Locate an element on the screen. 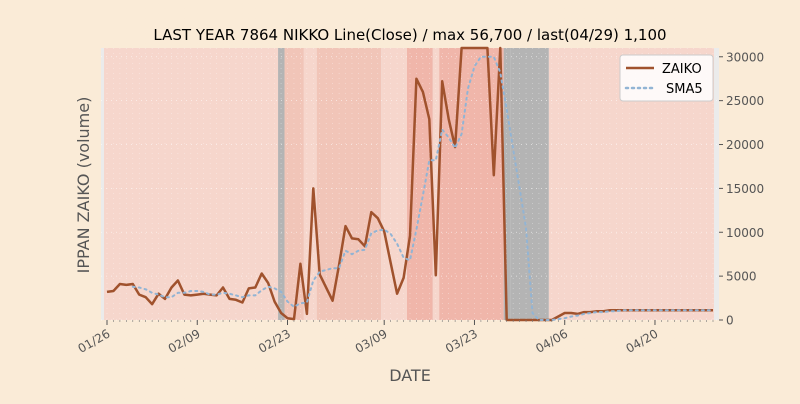  y-axis-label: IPPAN ZAIKO (volume) is located at coordinates (83, 185).